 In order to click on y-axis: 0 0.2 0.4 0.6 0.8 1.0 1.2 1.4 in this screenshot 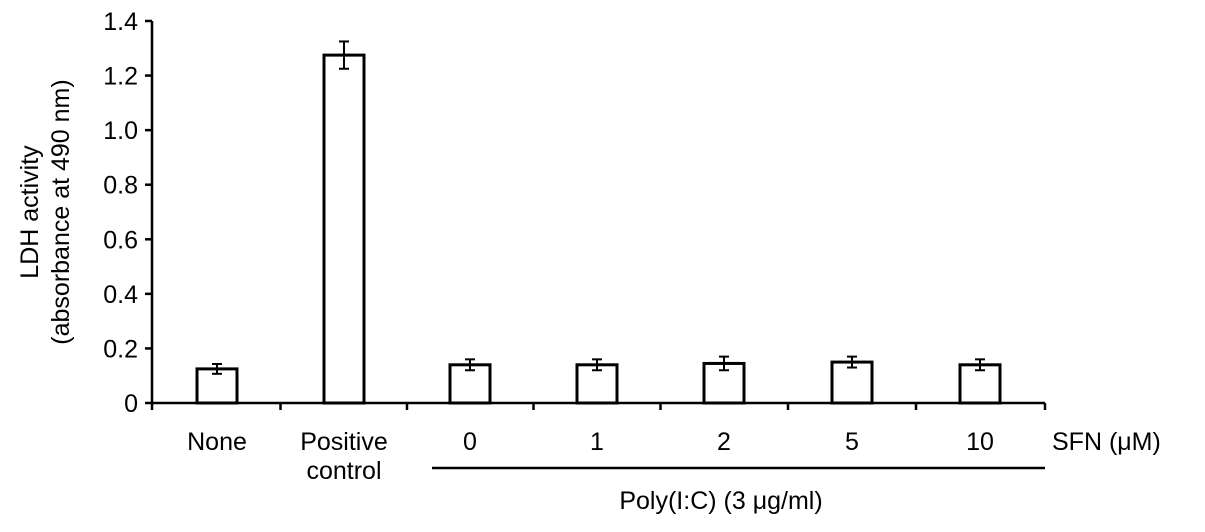, I will do `click(128, 213)`.